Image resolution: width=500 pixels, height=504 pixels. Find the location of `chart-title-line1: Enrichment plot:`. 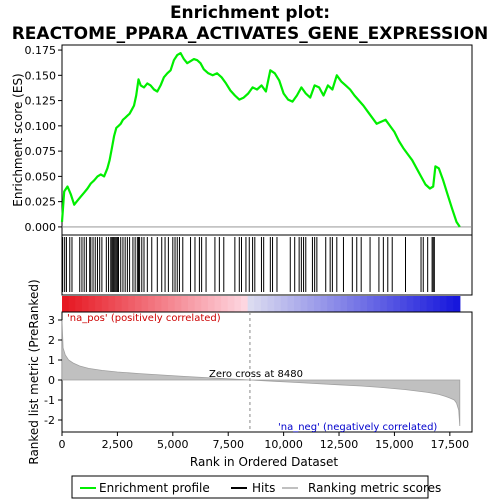

chart-title-line1: Enrichment plot: is located at coordinates (250, 13).